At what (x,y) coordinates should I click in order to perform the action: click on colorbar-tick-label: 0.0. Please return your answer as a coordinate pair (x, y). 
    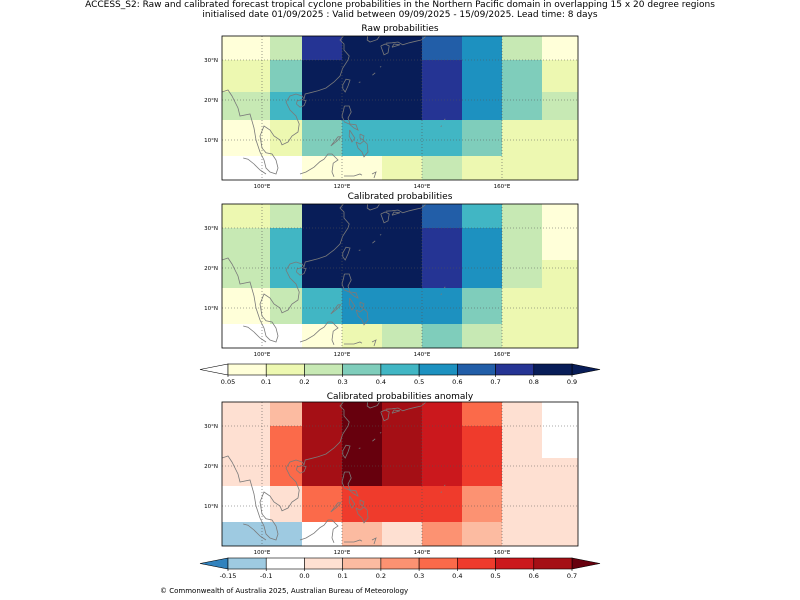
    Looking at the image, I should click on (304, 576).